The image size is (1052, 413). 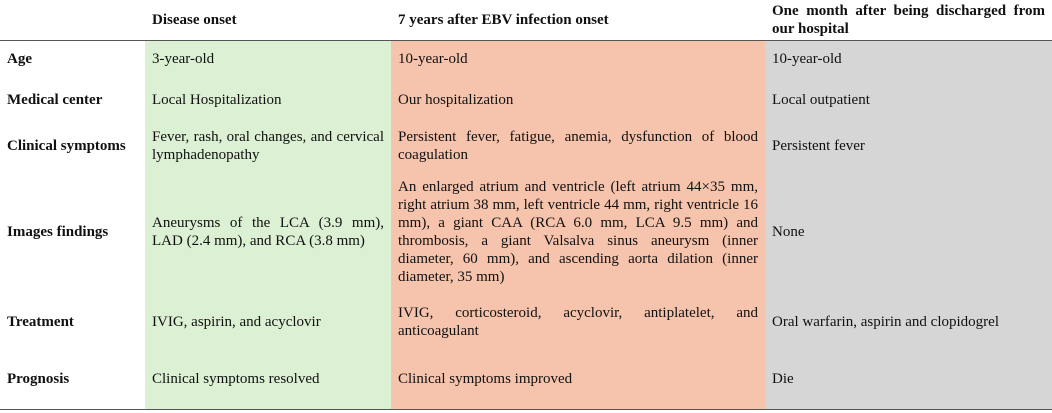 What do you see at coordinates (72, 20) in the screenshot?
I see `header-empty` at bounding box center [72, 20].